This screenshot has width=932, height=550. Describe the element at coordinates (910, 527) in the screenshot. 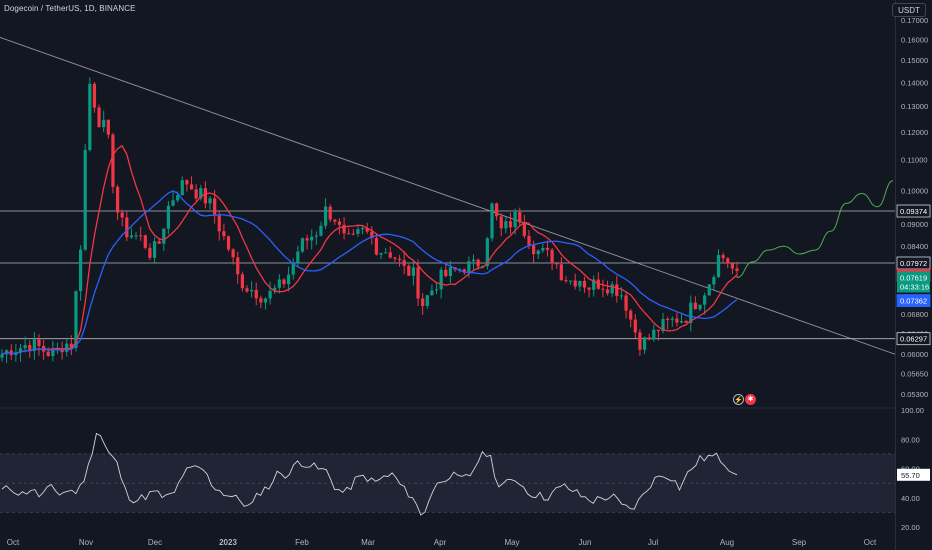

I see `rsi-tick-4: 20.00` at that location.